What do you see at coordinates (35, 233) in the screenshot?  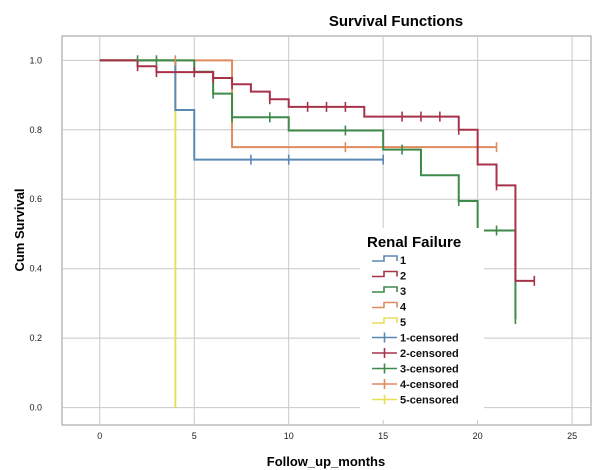 I see `y-tick-labels: 0.0 0.2 0.4 0.6 0.8 1.0` at bounding box center [35, 233].